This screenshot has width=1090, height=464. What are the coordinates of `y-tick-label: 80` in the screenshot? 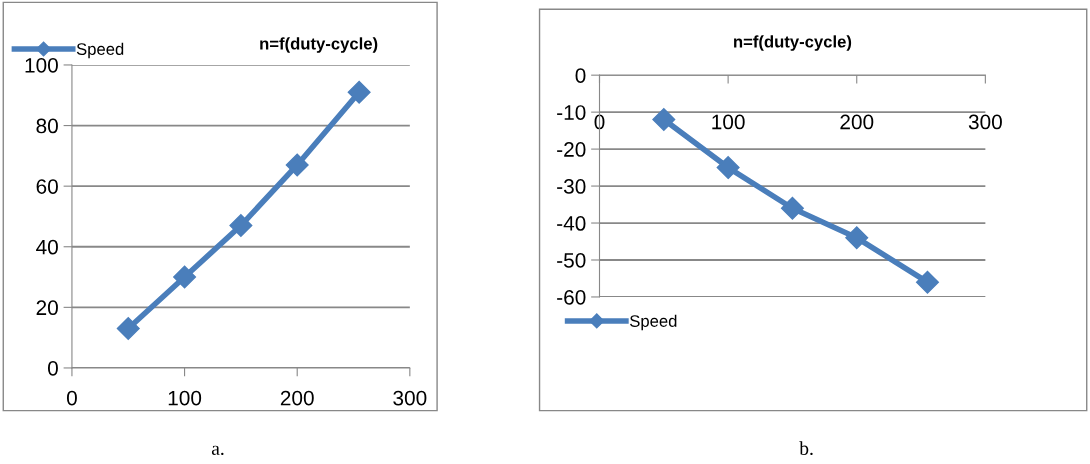 It's located at (47, 126).